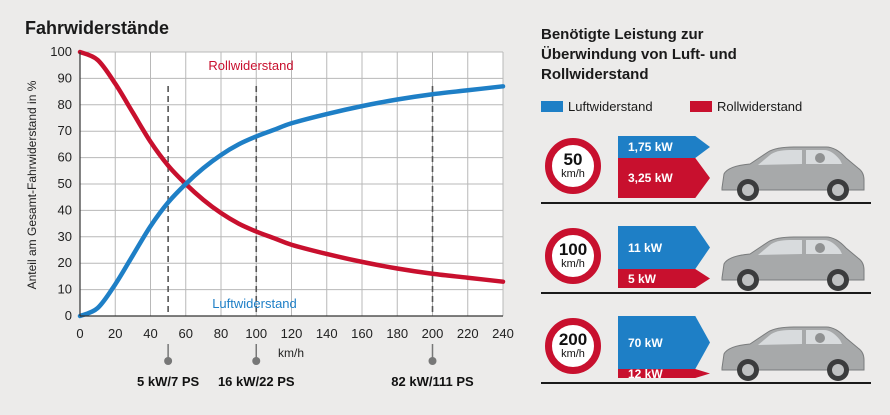 This screenshot has width=890, height=415. I want to click on right-title-line-2: Überwindung von Luft- und, so click(639, 54).